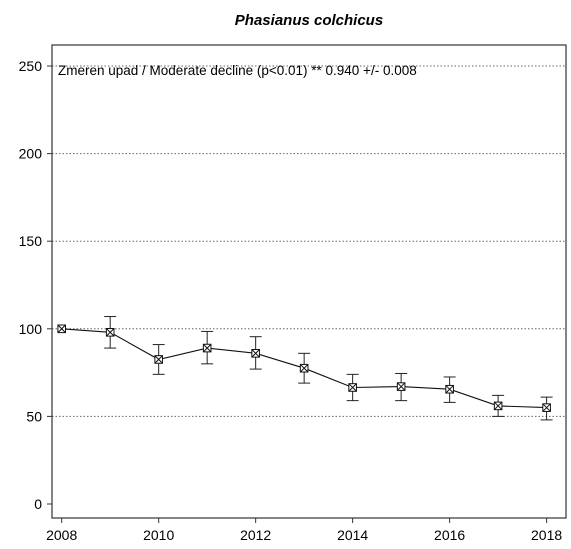 This screenshot has width=571, height=549. I want to click on data-point-2016, so click(449, 389).